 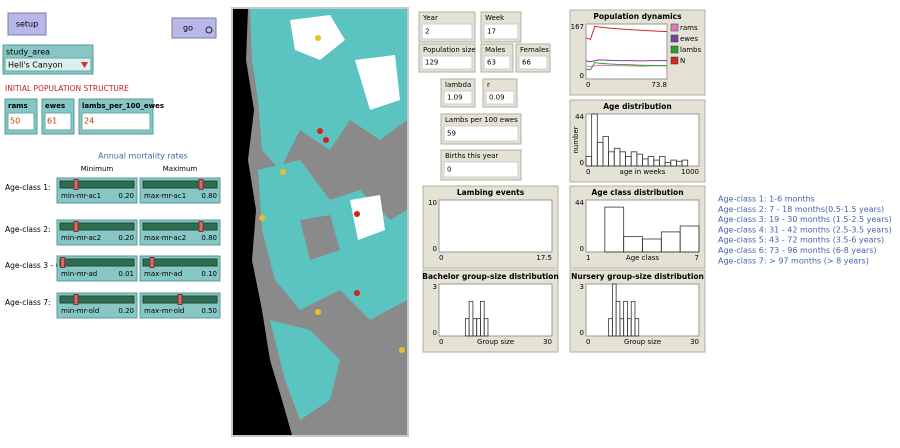 What do you see at coordinates (793, 260) in the screenshot?
I see `age-class-note: Age-class 7: > 97 months (> 8 years)` at bounding box center [793, 260].